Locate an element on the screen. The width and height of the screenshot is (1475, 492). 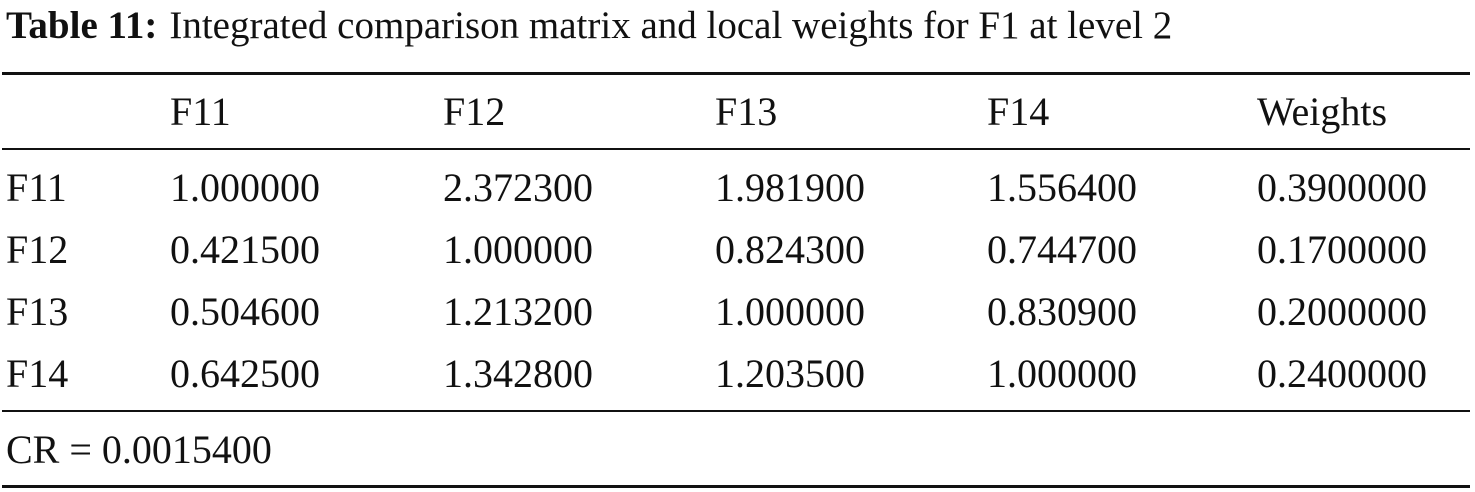
table-cell: 0.642500 is located at coordinates (245, 373).